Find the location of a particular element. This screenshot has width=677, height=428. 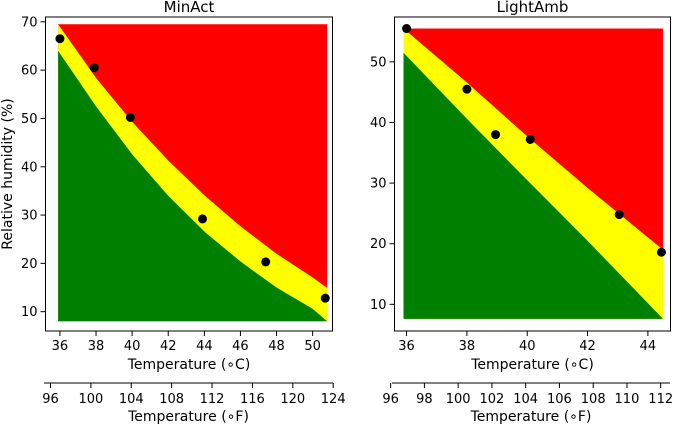

x-tick-label: 46 is located at coordinates (240, 346).